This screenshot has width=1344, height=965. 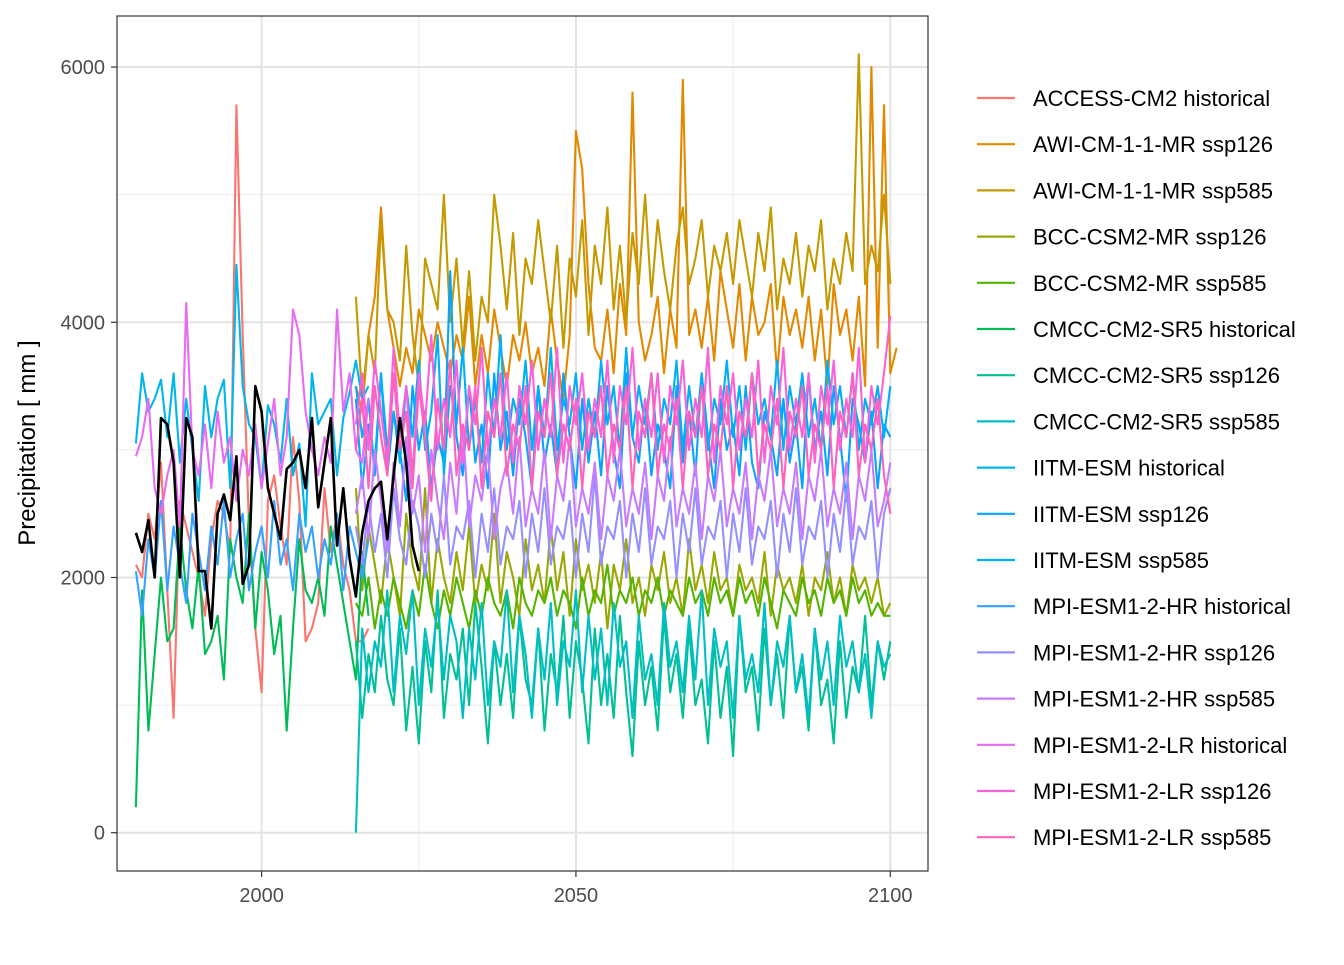 I want to click on legend-label: ACCESS-CM2 historical, so click(x=1151, y=98).